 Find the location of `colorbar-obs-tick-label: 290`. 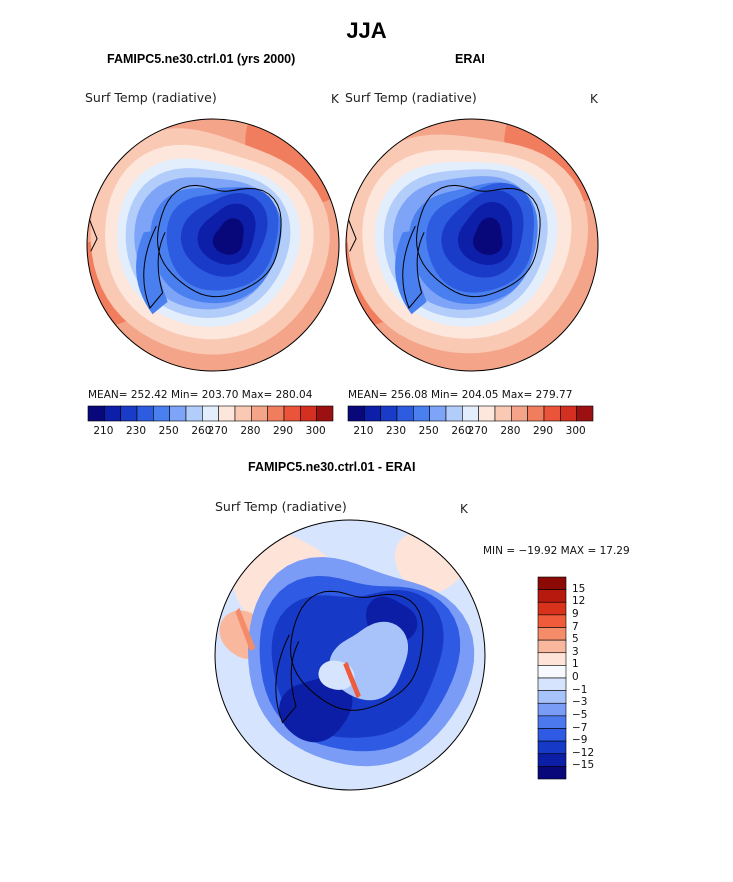

colorbar-obs-tick-label: 290 is located at coordinates (543, 431).